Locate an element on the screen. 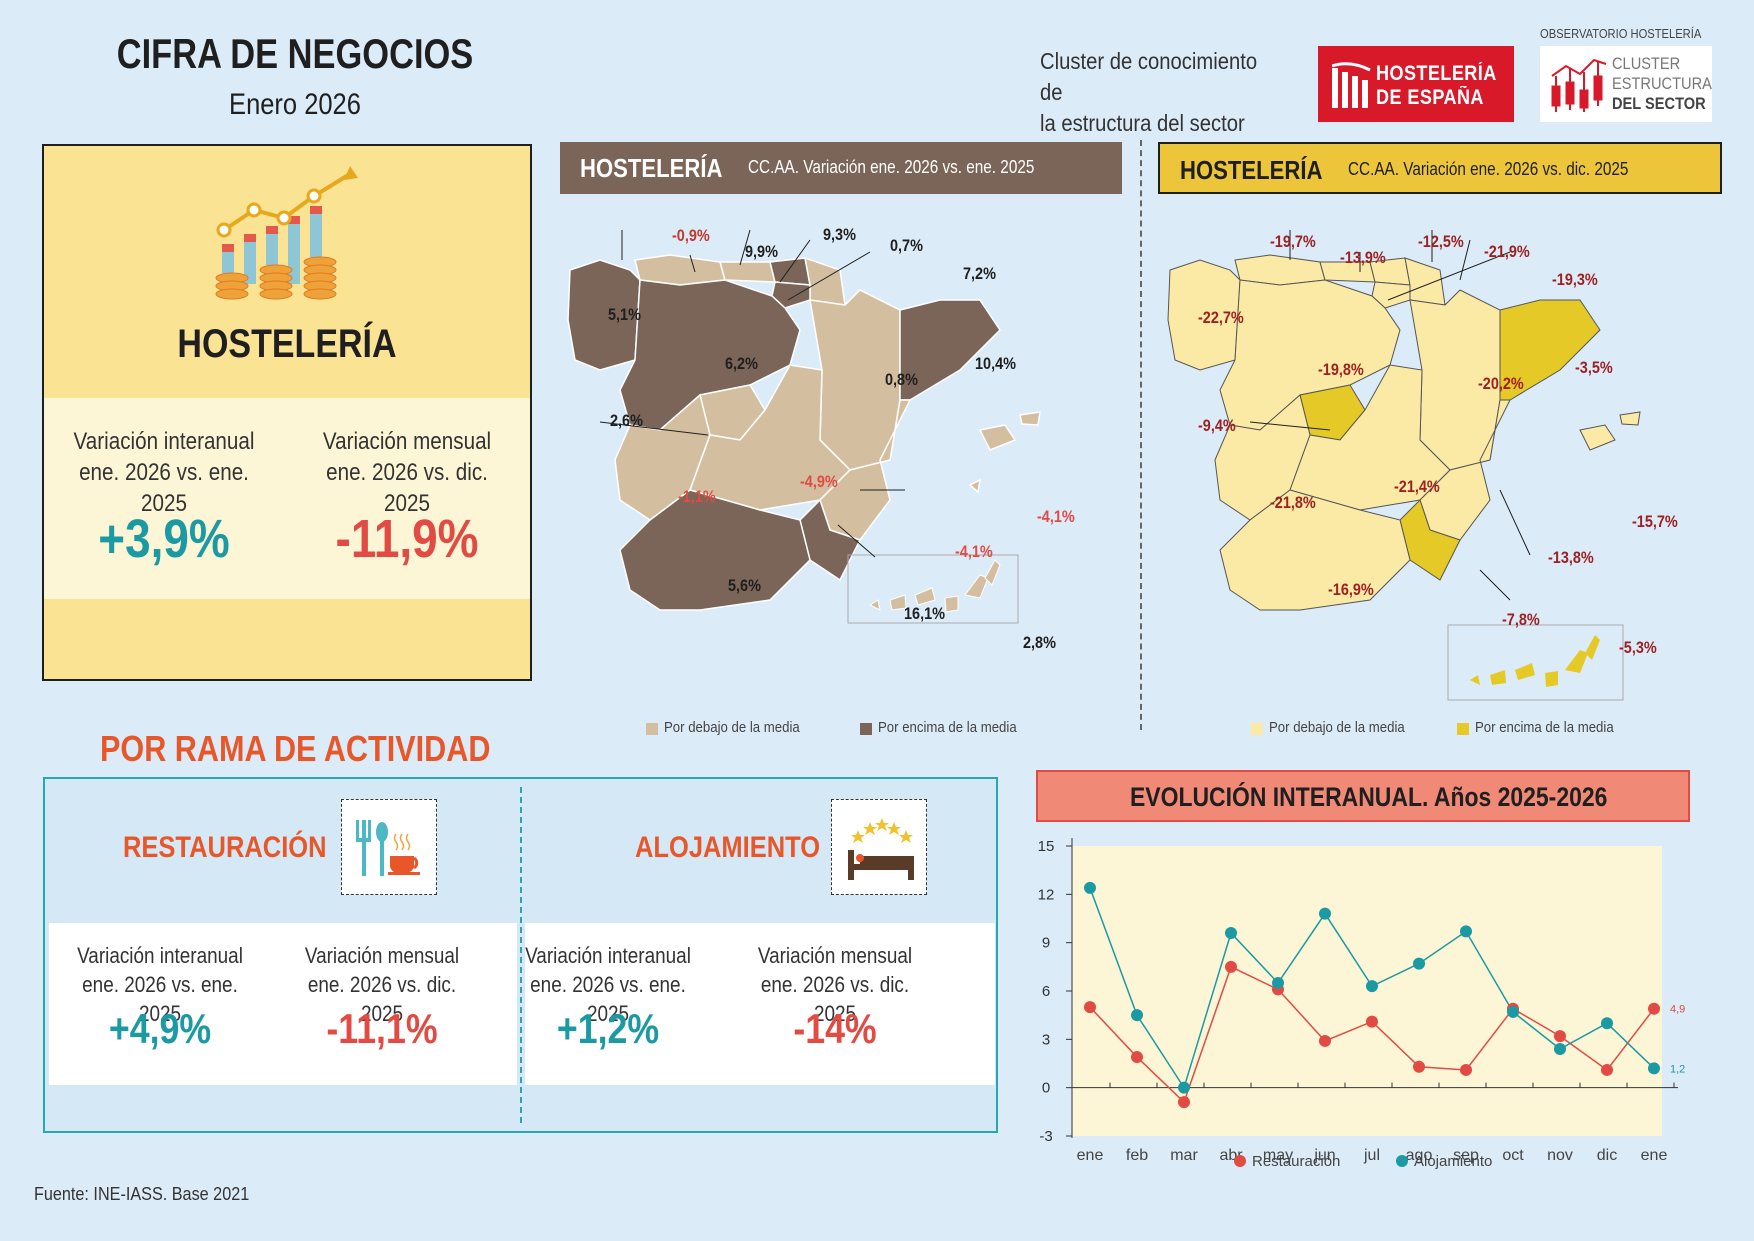 Image resolution: width=1754 pixels, height=1241 pixels. y-tick-label: 0 is located at coordinates (1046, 1088).